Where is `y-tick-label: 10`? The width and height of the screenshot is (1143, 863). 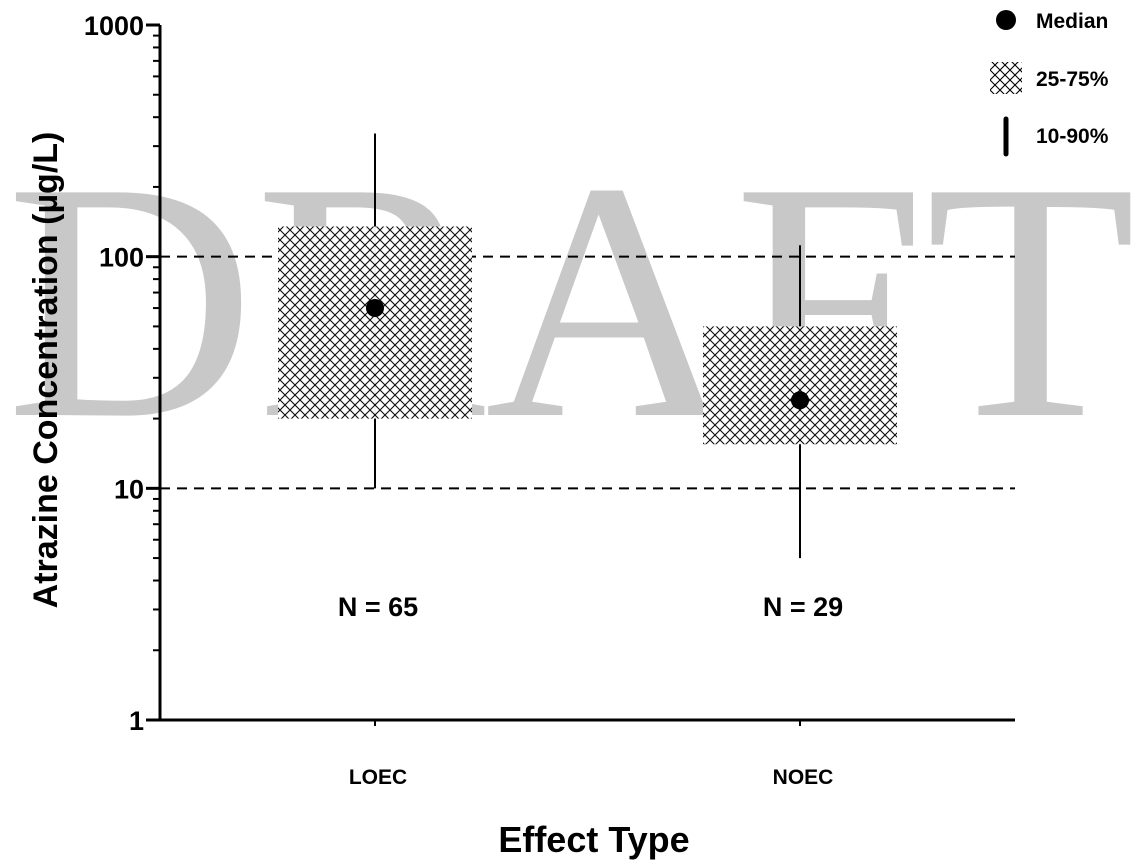 y-tick-label: 10 is located at coordinates (129, 489).